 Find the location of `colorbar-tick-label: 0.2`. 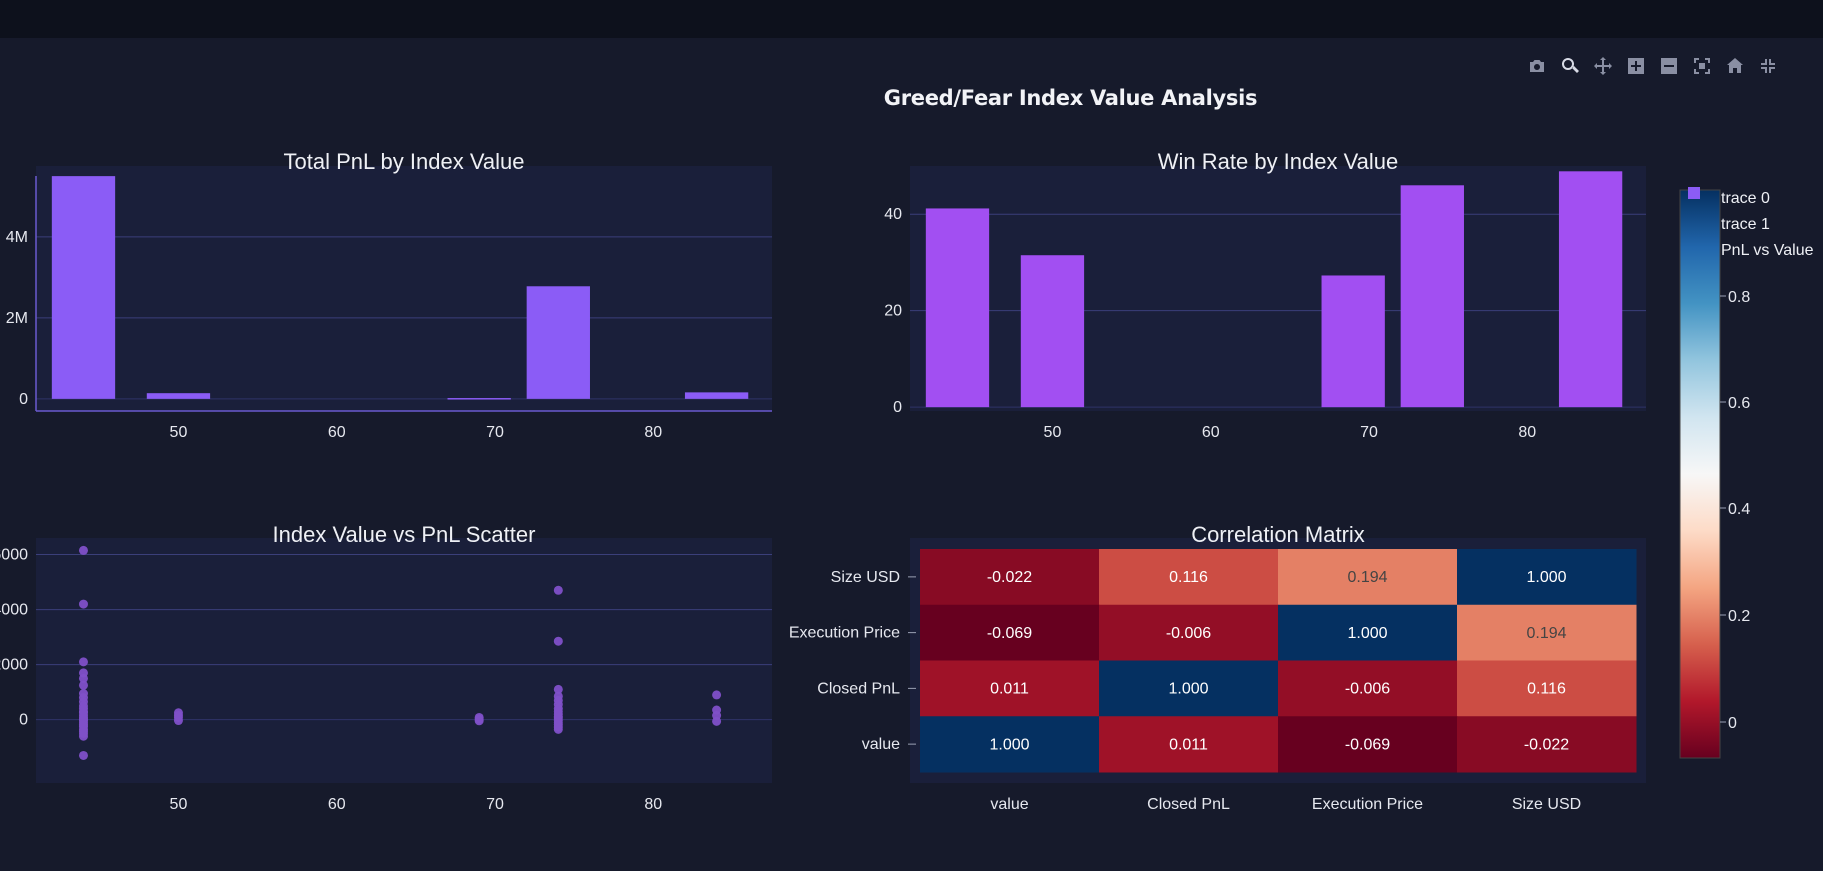

colorbar-tick-label: 0.2 is located at coordinates (1739, 616).